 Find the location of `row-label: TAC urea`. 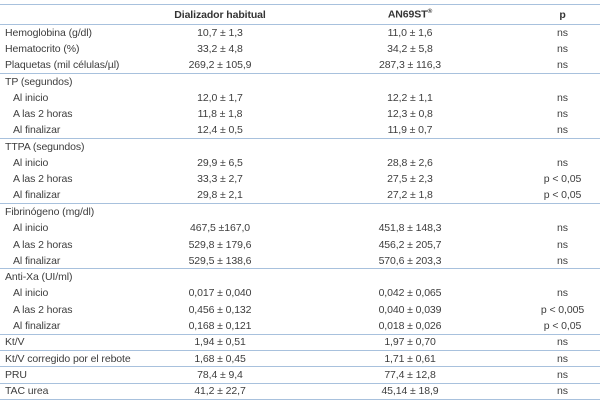

row-label: TAC urea is located at coordinates (27, 391).